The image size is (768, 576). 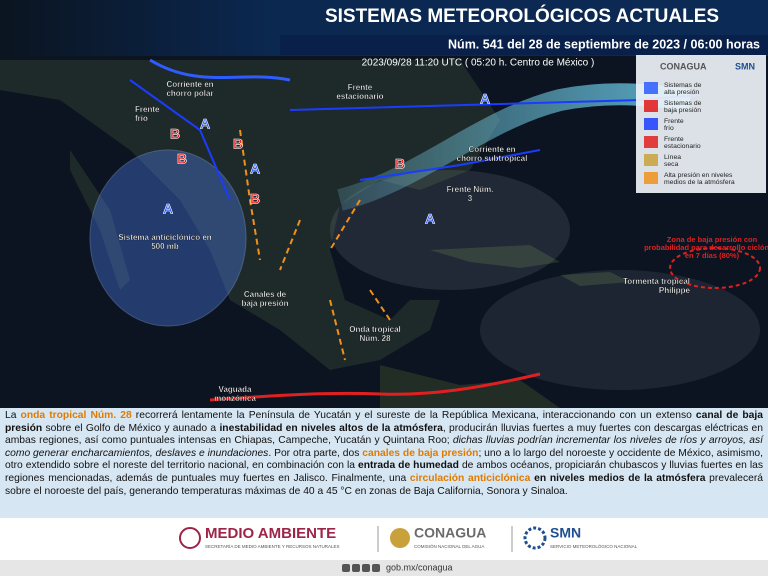 I want to click on title: SISTEMAS METEOROLÓGICOS ACTUALES, so click(x=522, y=16).